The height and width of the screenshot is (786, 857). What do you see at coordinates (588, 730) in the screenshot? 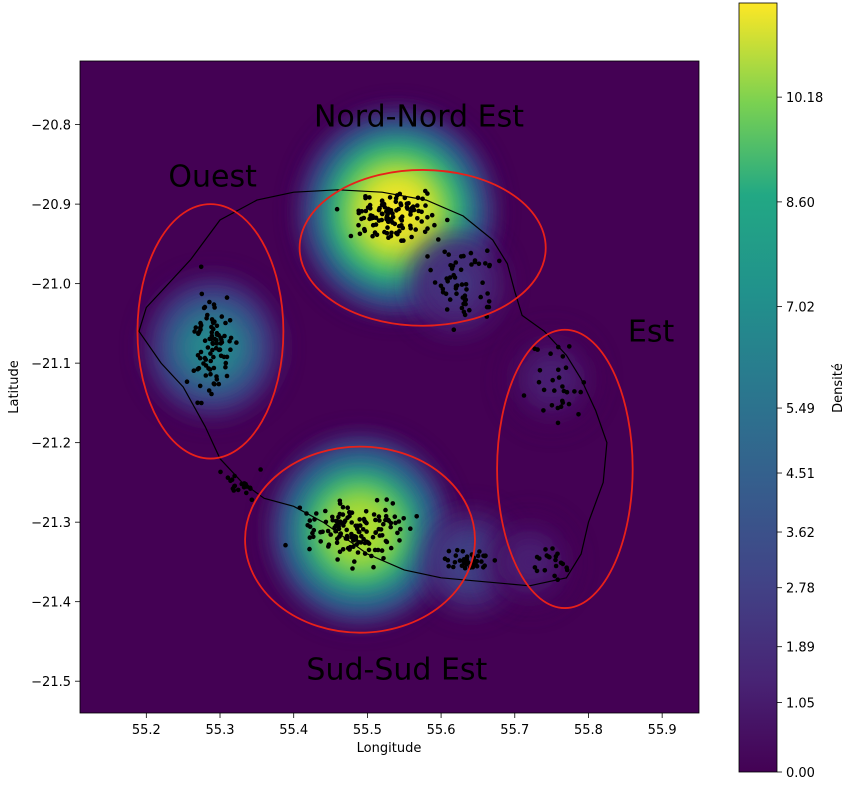
I see `x-tick-label: 55.8` at bounding box center [588, 730].